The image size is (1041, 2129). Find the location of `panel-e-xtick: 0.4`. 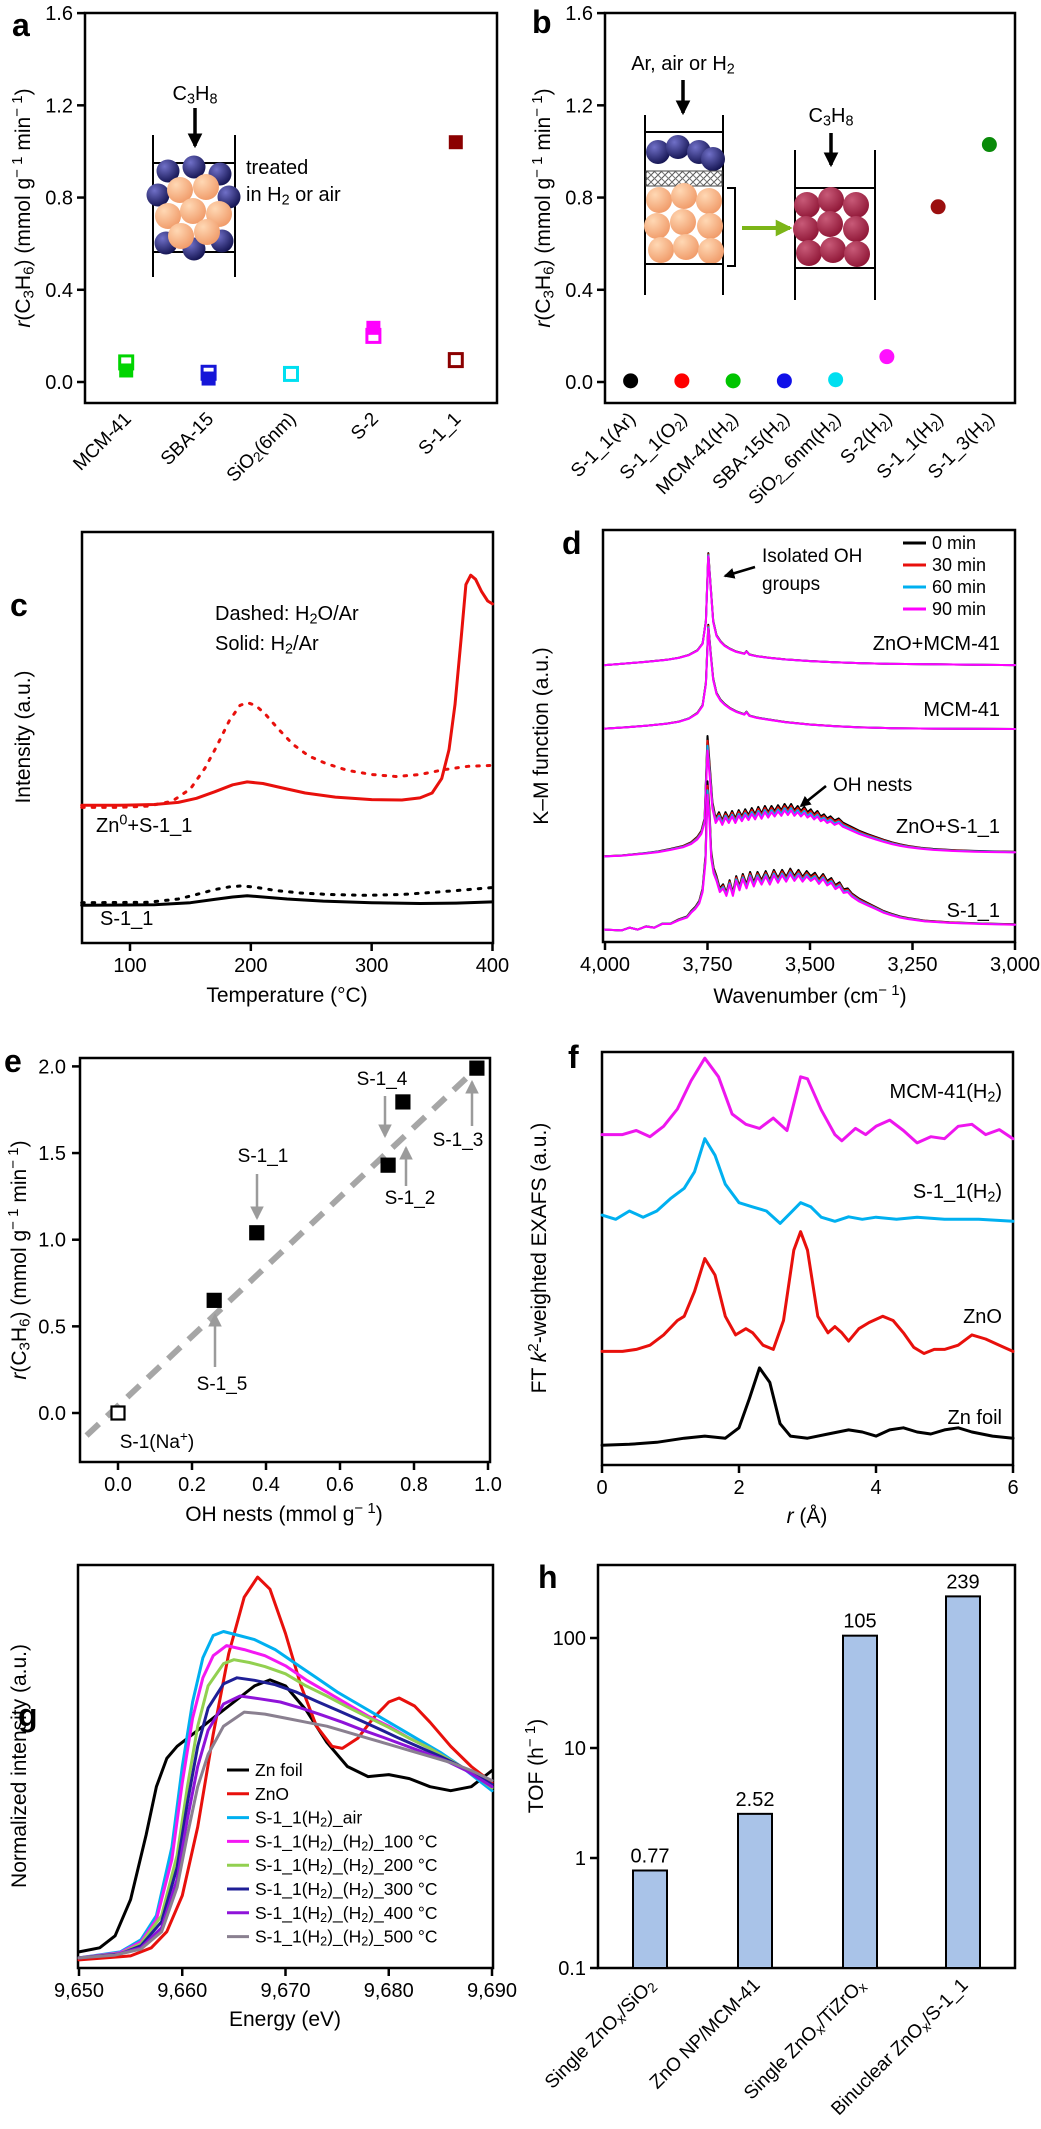

panel-e-xtick: 0.4 is located at coordinates (266, 1485).